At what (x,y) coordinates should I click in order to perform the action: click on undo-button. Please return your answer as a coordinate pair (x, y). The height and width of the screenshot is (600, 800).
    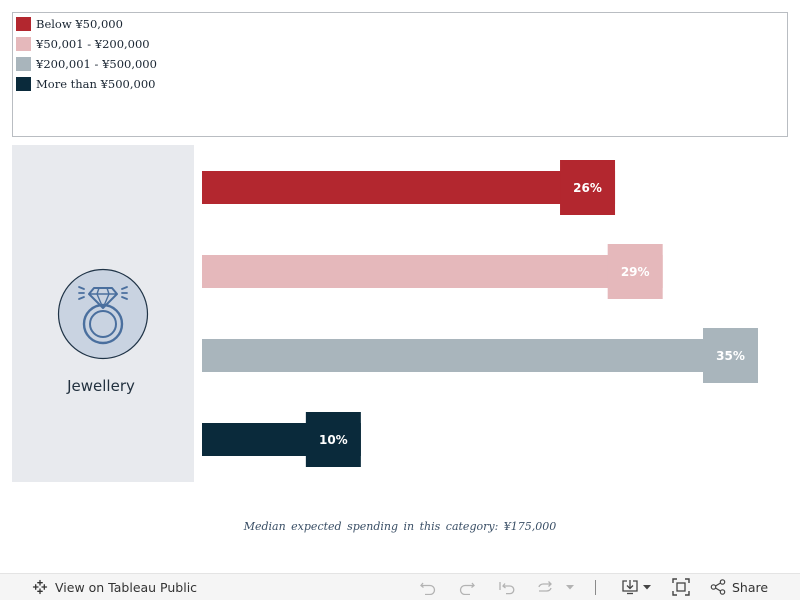
    Looking at the image, I should click on (428, 587).